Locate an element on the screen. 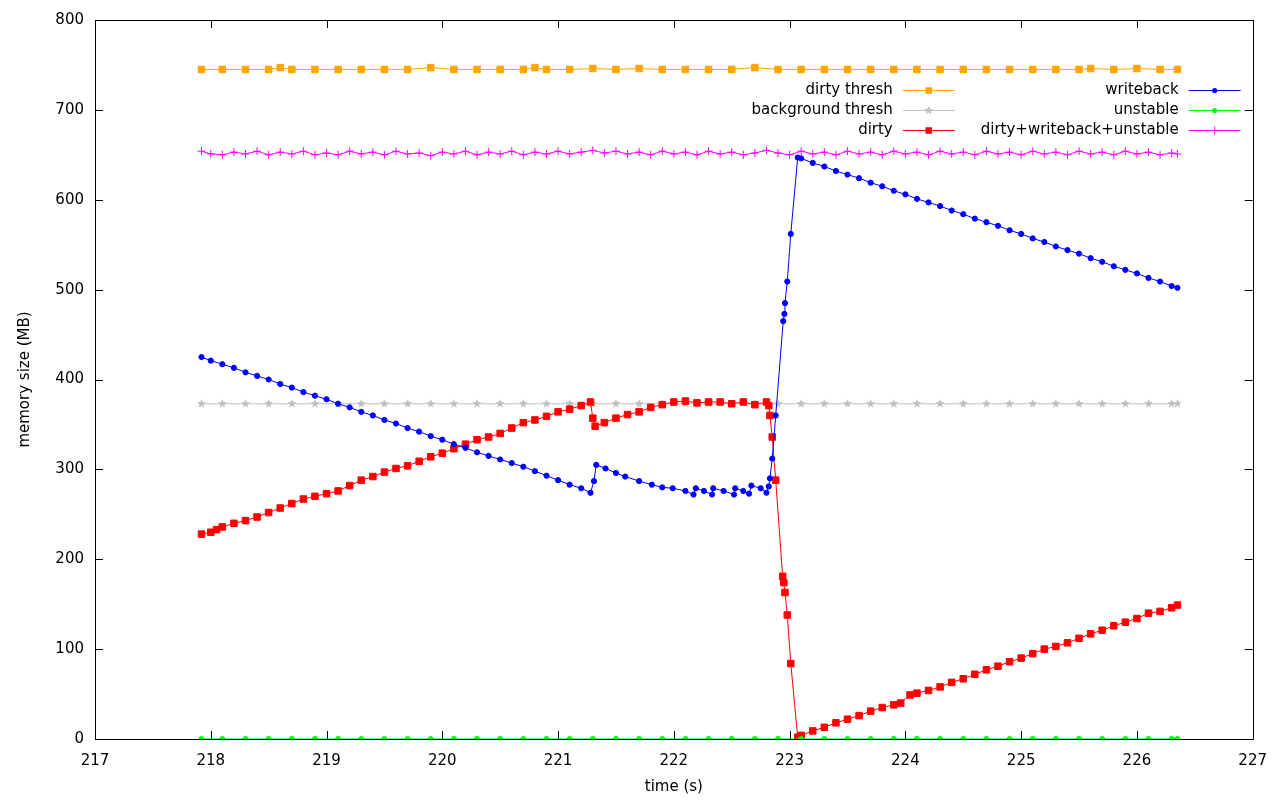  y-tick-label: 100 is located at coordinates (69, 648).